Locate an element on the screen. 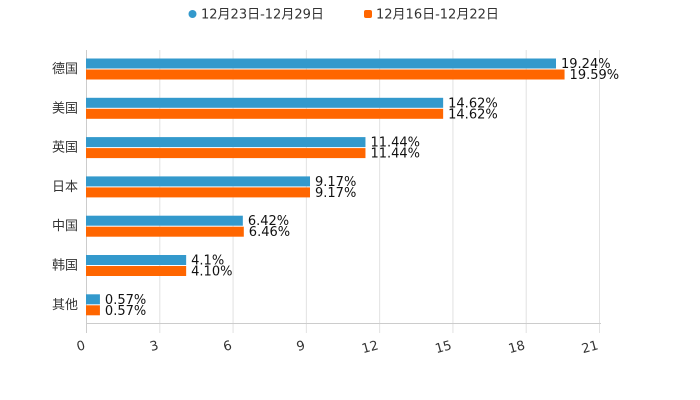  category-label-1: 德国 is located at coordinates (65, 69).